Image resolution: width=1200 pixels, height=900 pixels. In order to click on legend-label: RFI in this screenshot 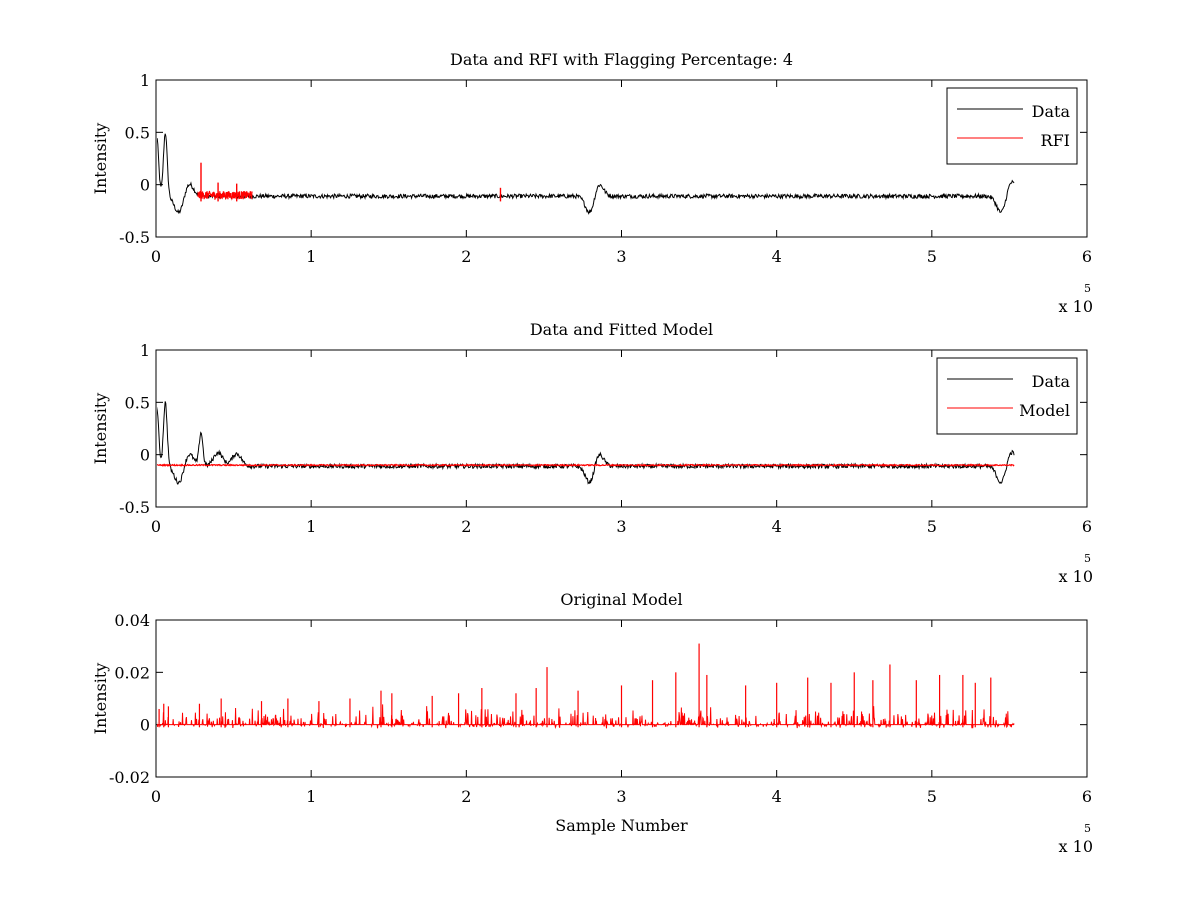, I will do `click(1055, 140)`.